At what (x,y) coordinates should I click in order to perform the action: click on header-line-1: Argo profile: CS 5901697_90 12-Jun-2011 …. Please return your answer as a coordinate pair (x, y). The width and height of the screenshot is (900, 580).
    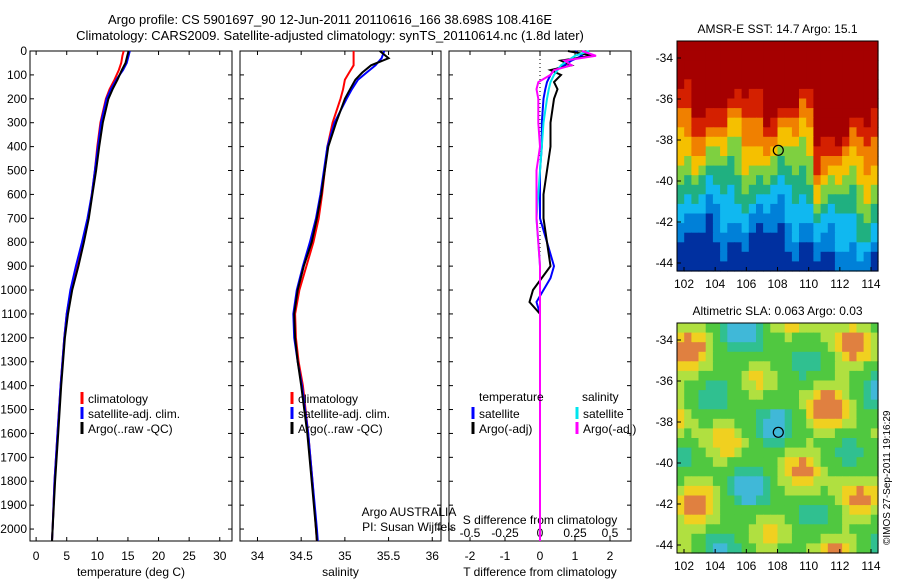
    Looking at the image, I should click on (330, 19).